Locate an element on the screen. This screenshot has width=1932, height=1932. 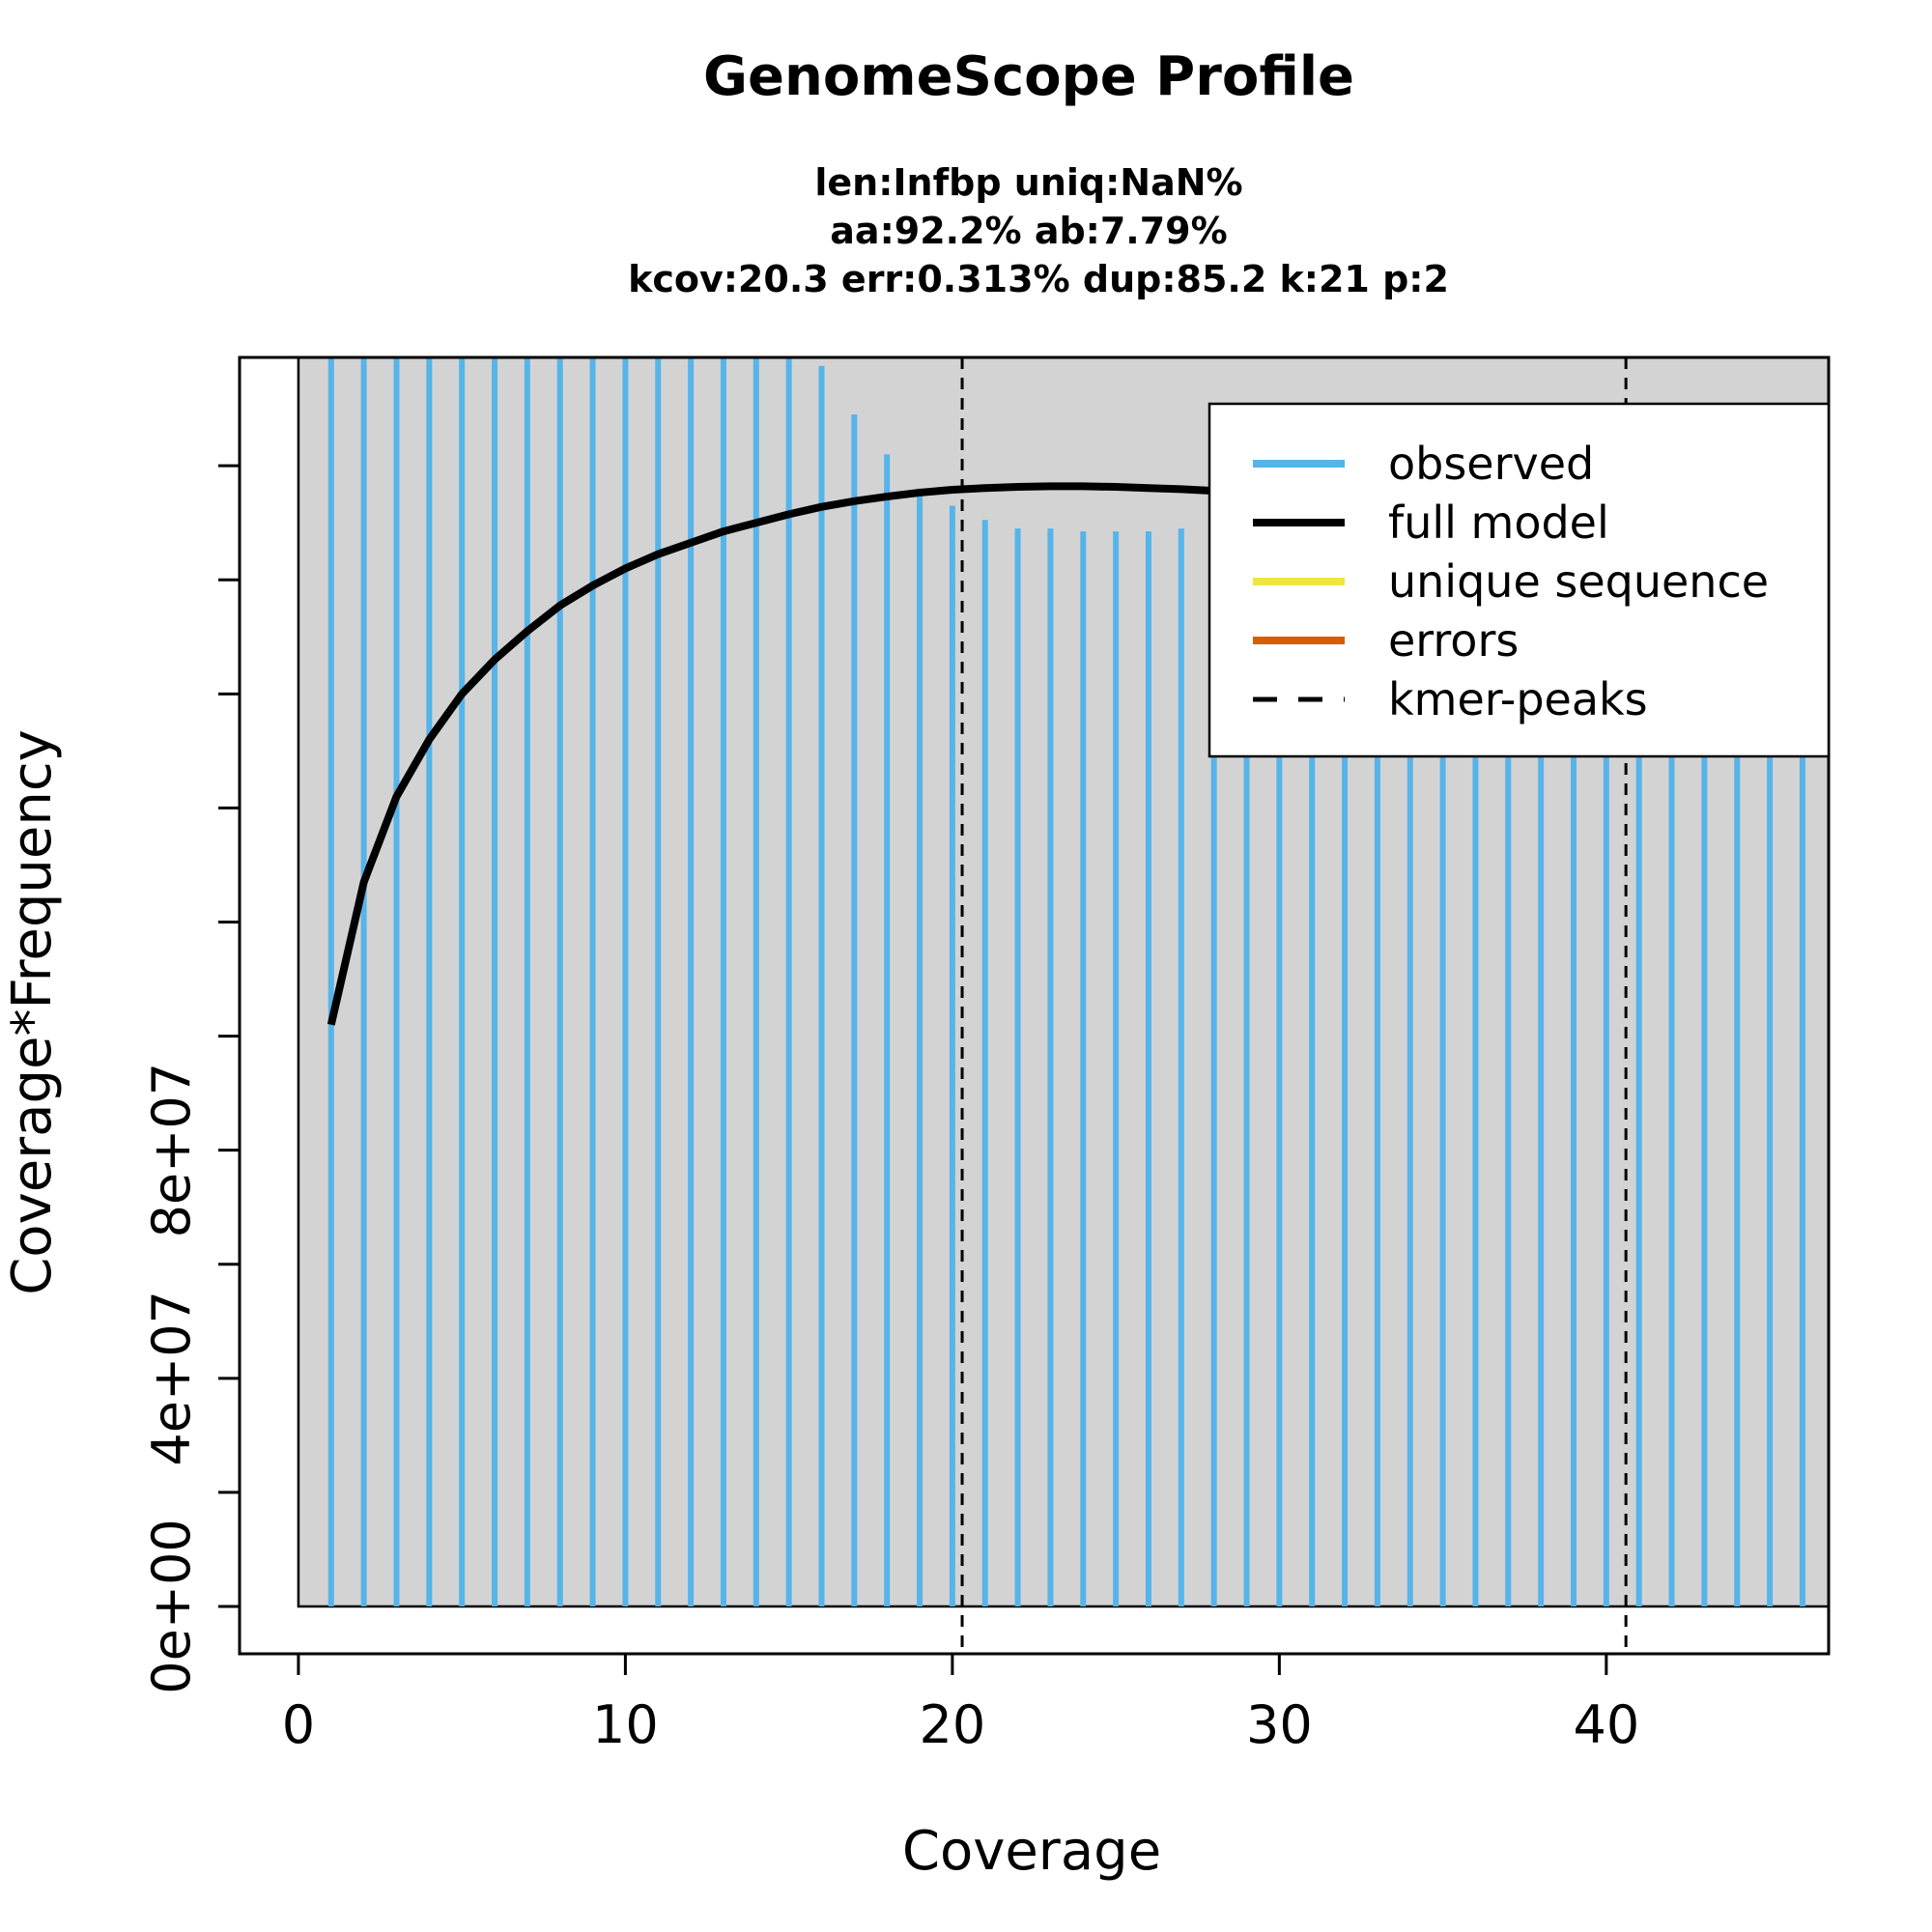
legend-label: errors is located at coordinates (1453, 640).